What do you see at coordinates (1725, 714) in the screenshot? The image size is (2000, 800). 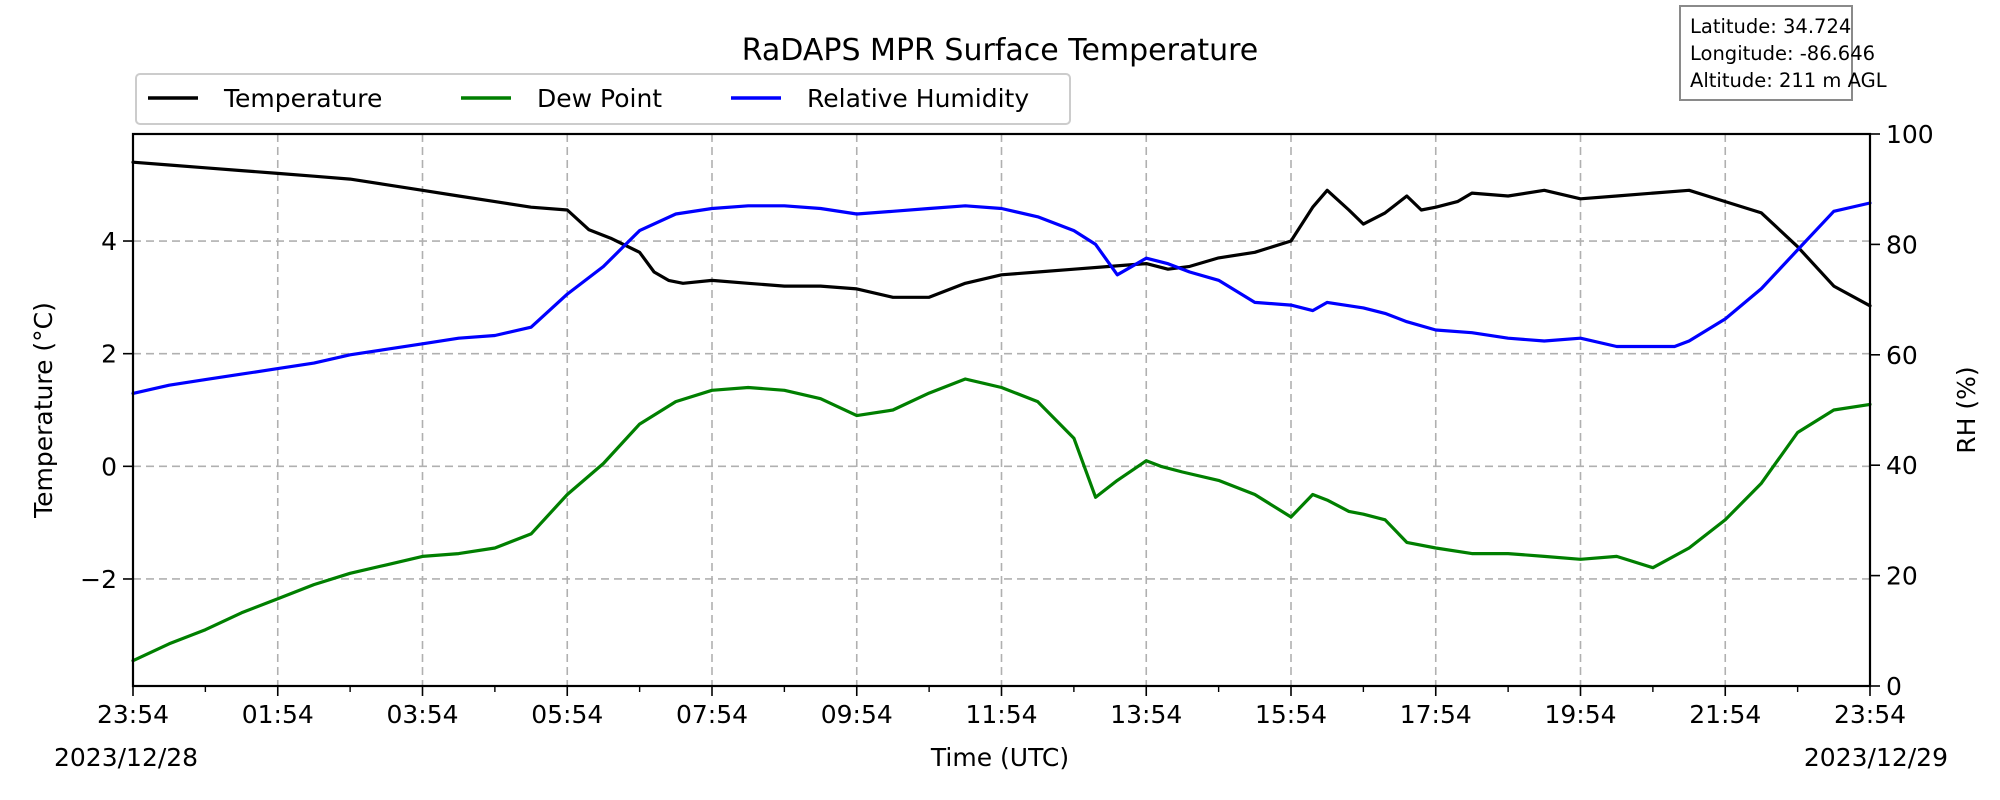 I see `x-tick-label: 21:54` at bounding box center [1725, 714].